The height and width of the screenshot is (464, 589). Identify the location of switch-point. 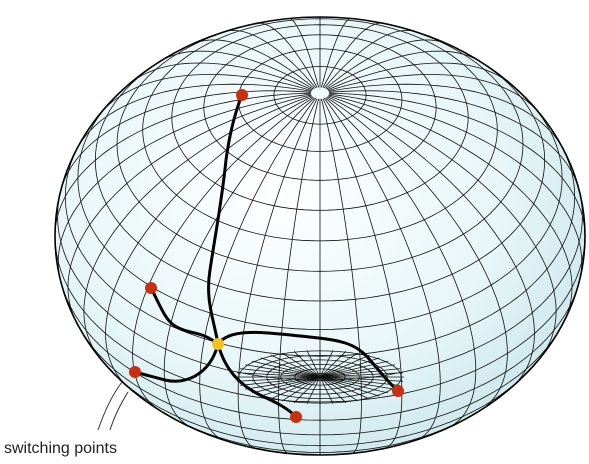
(218, 344).